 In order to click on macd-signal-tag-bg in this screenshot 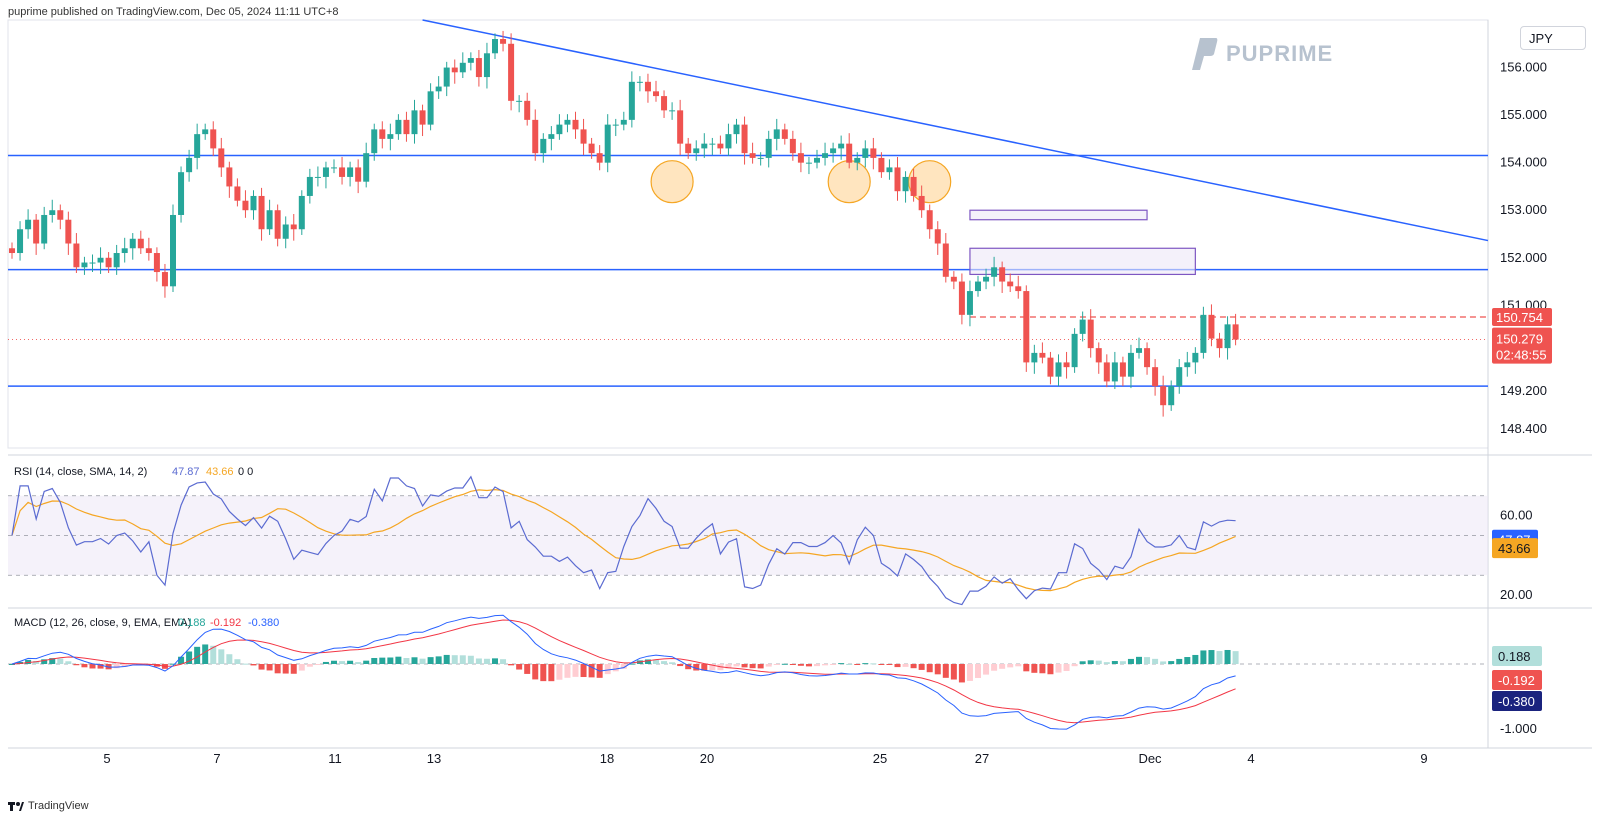, I will do `click(1517, 701)`.